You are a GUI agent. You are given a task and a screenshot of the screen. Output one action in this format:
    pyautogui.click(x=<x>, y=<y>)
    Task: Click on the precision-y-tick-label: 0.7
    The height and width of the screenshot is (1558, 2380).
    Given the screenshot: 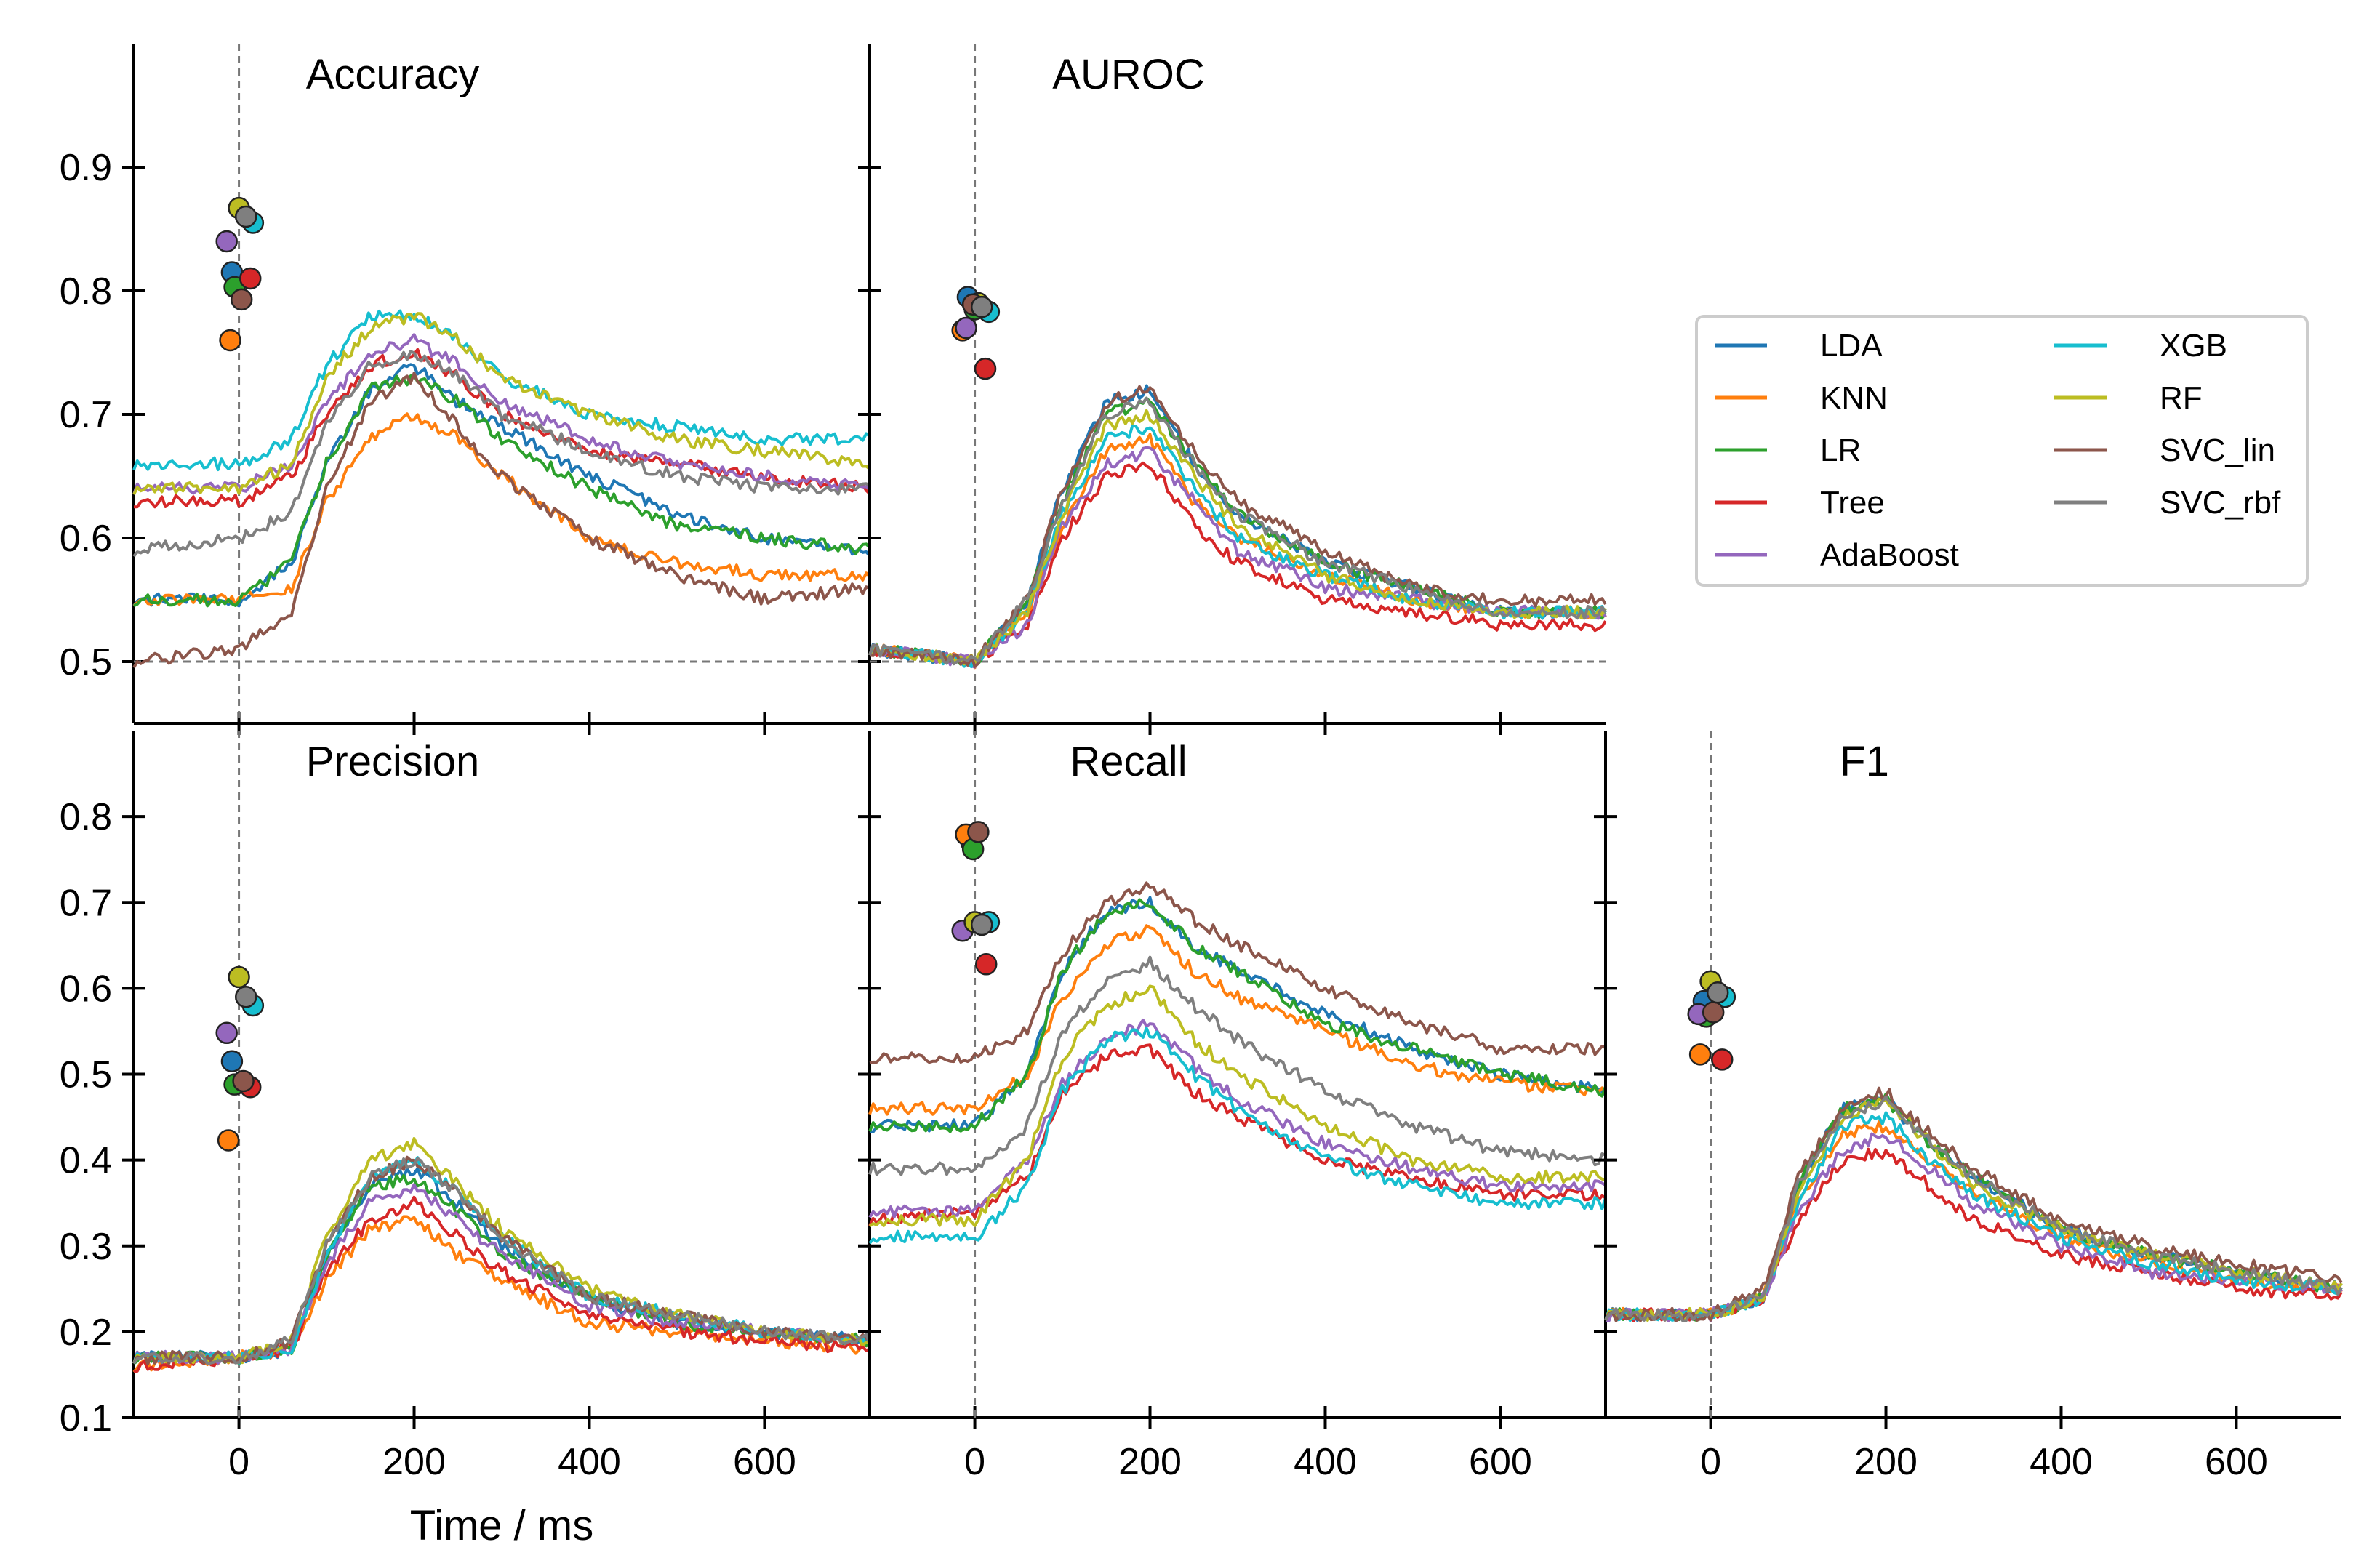 What is the action you would take?
    pyautogui.click(x=86, y=903)
    